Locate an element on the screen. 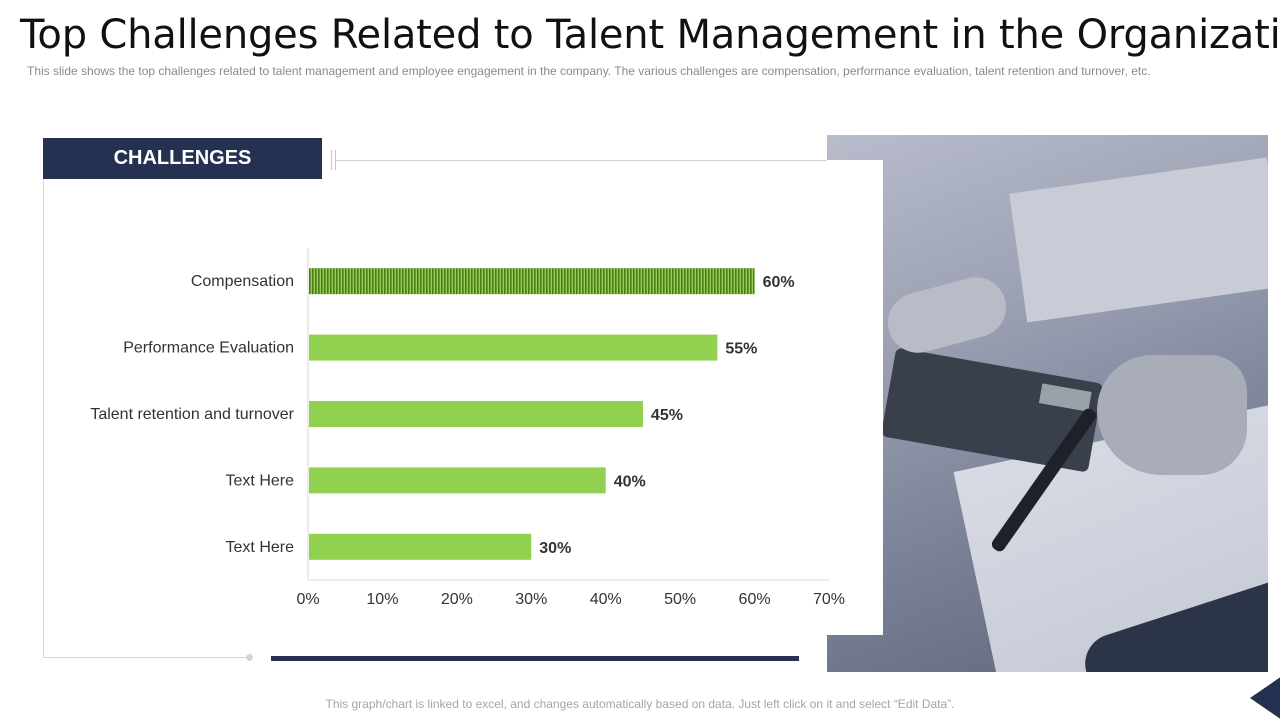 Image resolution: width=1280 pixels, height=720 pixels. corner-triangle is located at coordinates (1265, 698).